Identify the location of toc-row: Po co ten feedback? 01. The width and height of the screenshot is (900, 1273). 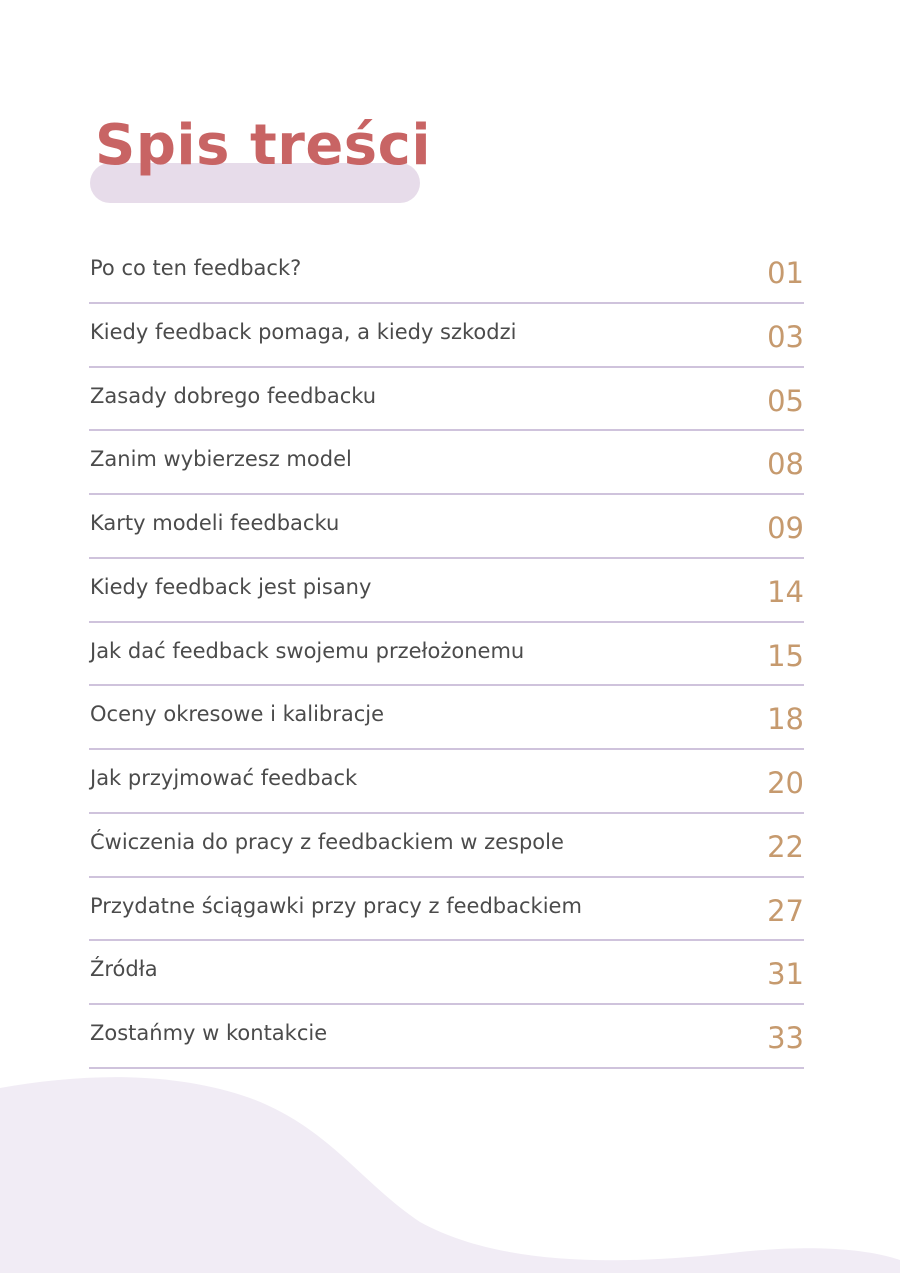
(446, 272).